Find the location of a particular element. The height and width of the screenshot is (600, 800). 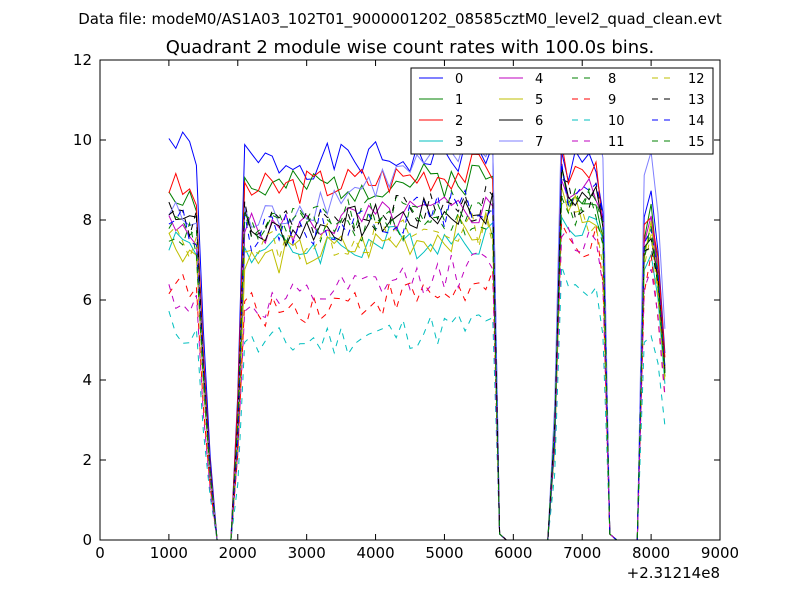

x-tick-label: 0 is located at coordinates (100, 553).